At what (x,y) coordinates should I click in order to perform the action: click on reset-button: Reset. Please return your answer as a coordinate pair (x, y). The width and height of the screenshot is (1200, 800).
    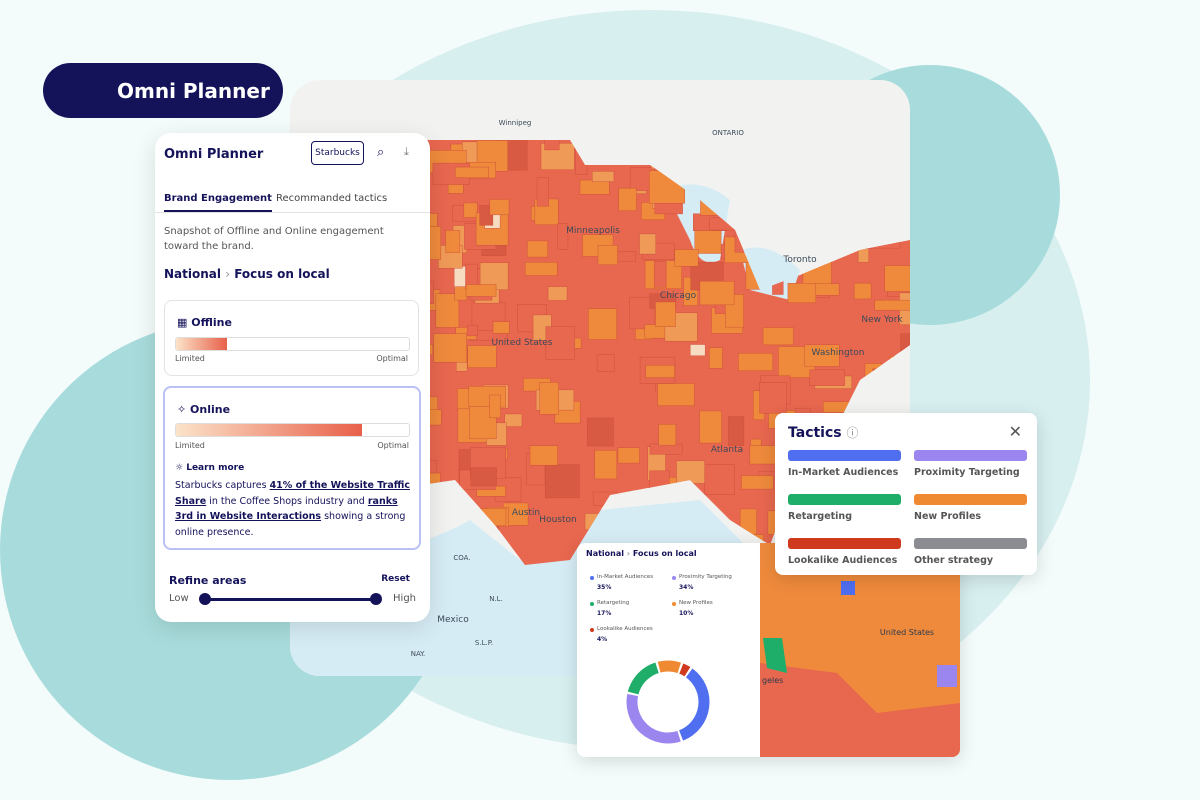
    Looking at the image, I should click on (395, 579).